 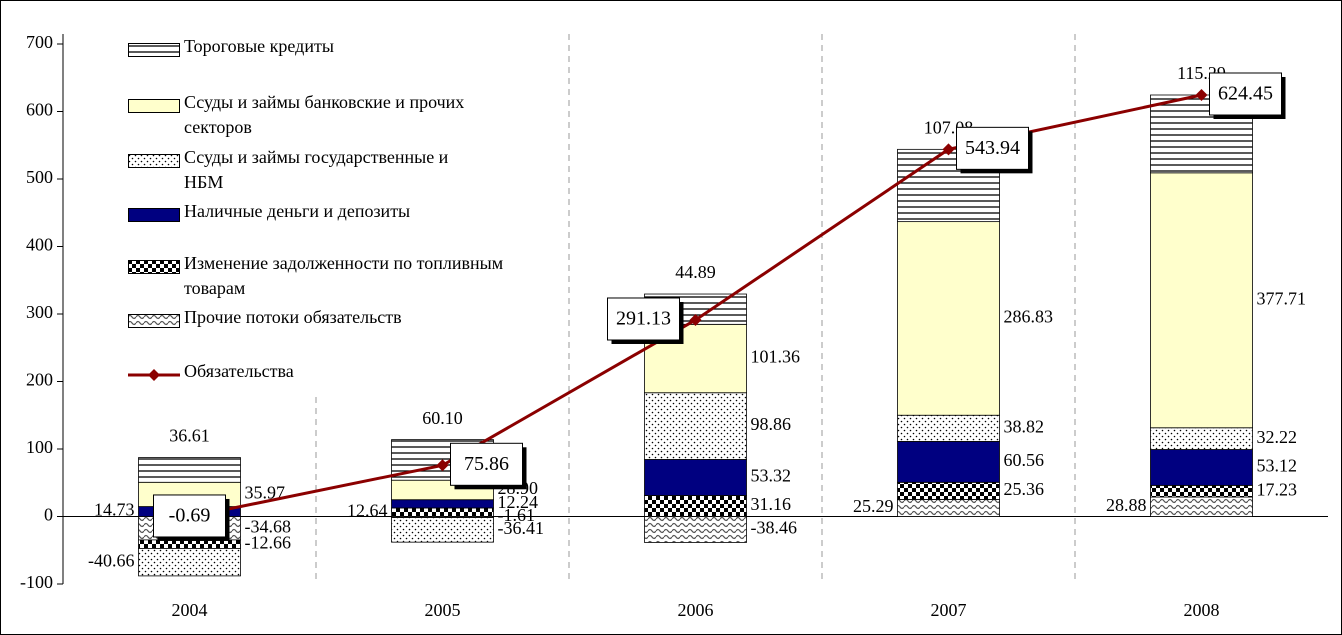 I want to click on legend-item: Прочие потоки обязательств, so click(x=338, y=317).